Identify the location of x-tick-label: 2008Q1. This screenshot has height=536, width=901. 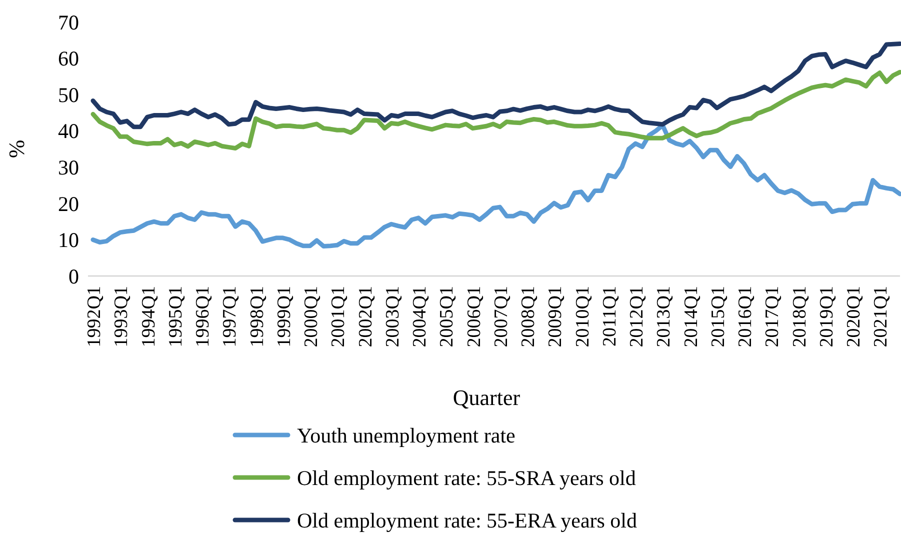
(529, 317).